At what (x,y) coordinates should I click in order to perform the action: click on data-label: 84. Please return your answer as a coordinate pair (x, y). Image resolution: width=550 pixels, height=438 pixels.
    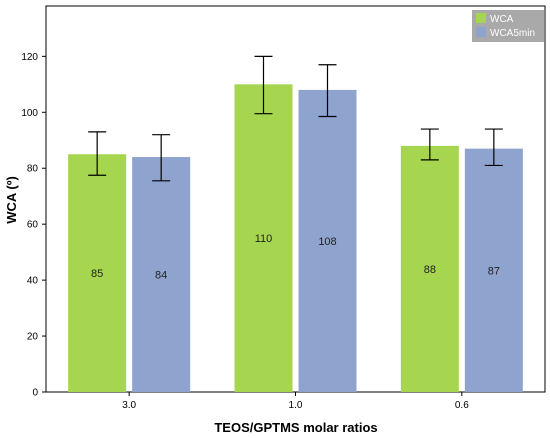
    Looking at the image, I should click on (161, 276).